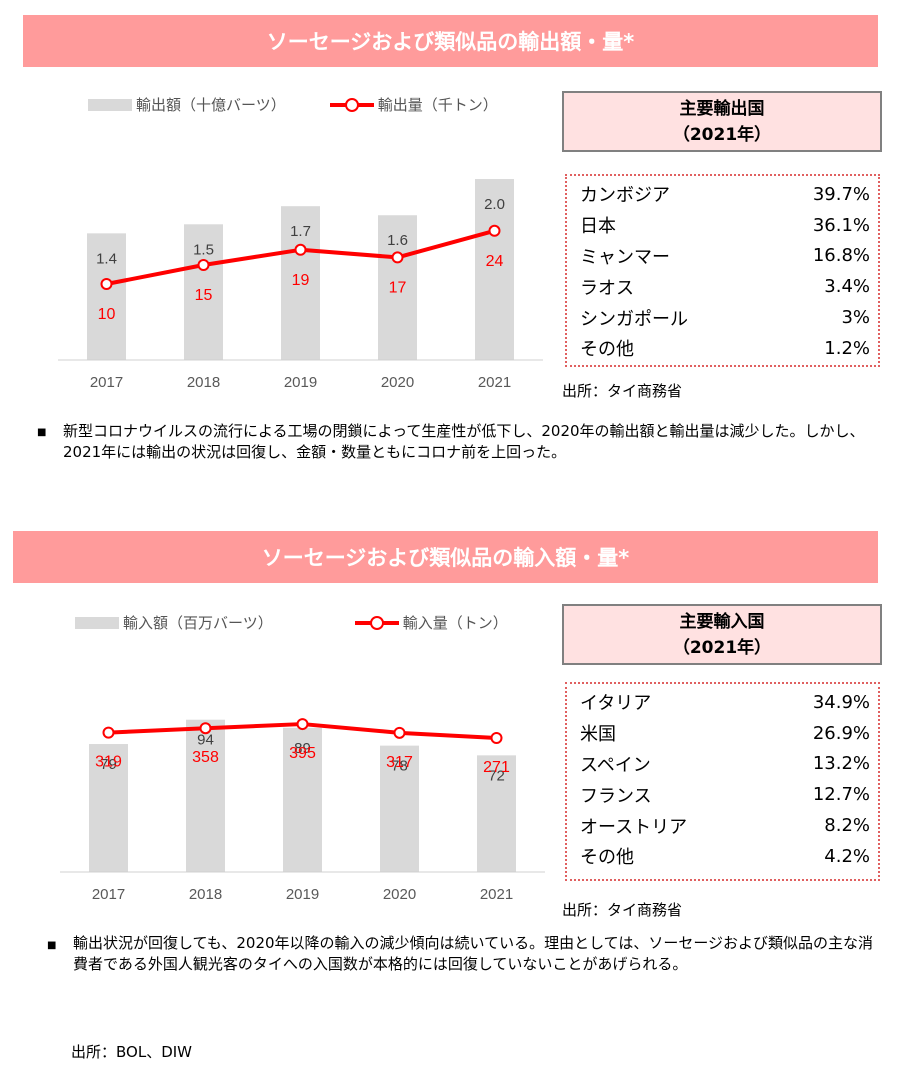  I want to click on country-name: カンボジア, so click(625, 196).